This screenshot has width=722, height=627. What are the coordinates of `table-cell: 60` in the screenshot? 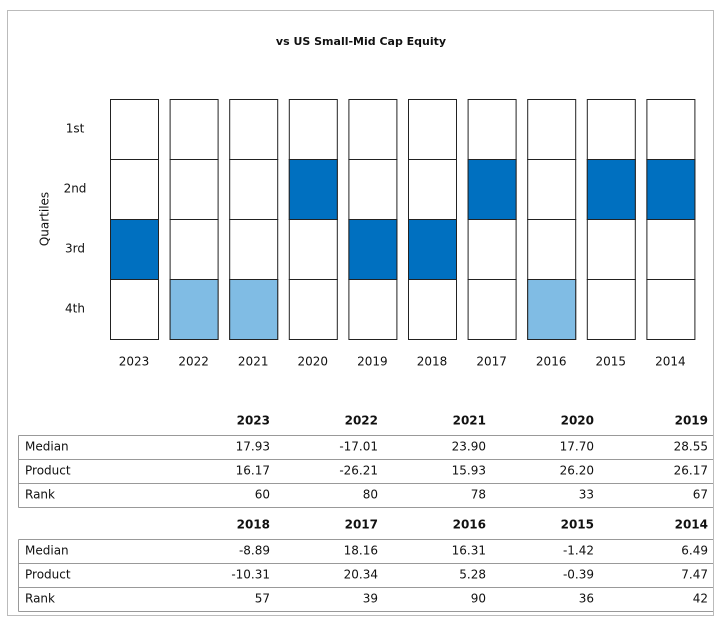 It's located at (262, 495).